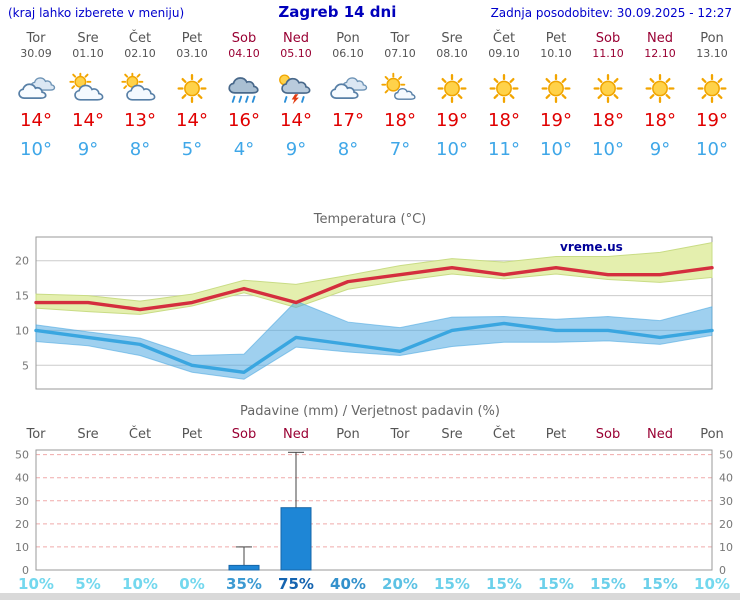 The height and width of the screenshot is (600, 740). What do you see at coordinates (22, 501) in the screenshot?
I see `precip-axis-tick-label-left: 30` at bounding box center [22, 501].